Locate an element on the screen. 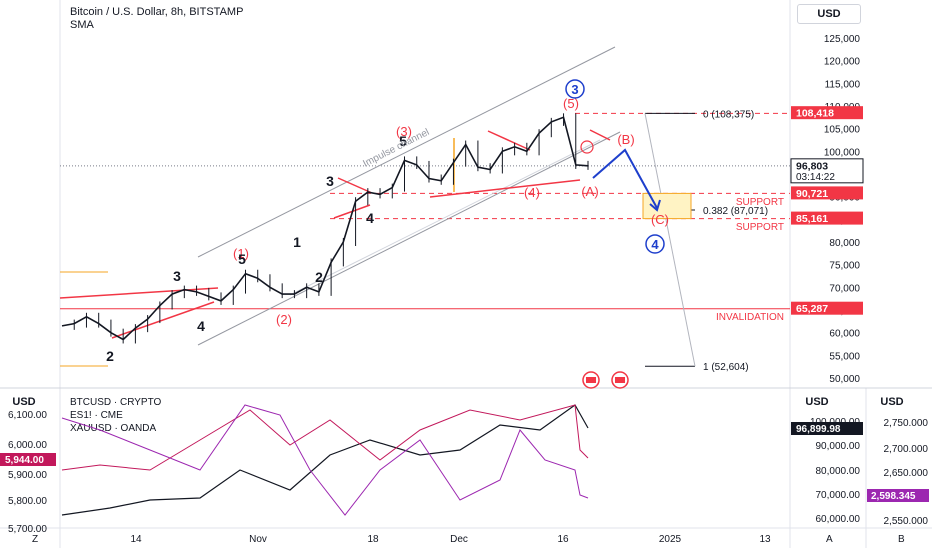  price-tick-label: 100,000 is located at coordinates (842, 152).